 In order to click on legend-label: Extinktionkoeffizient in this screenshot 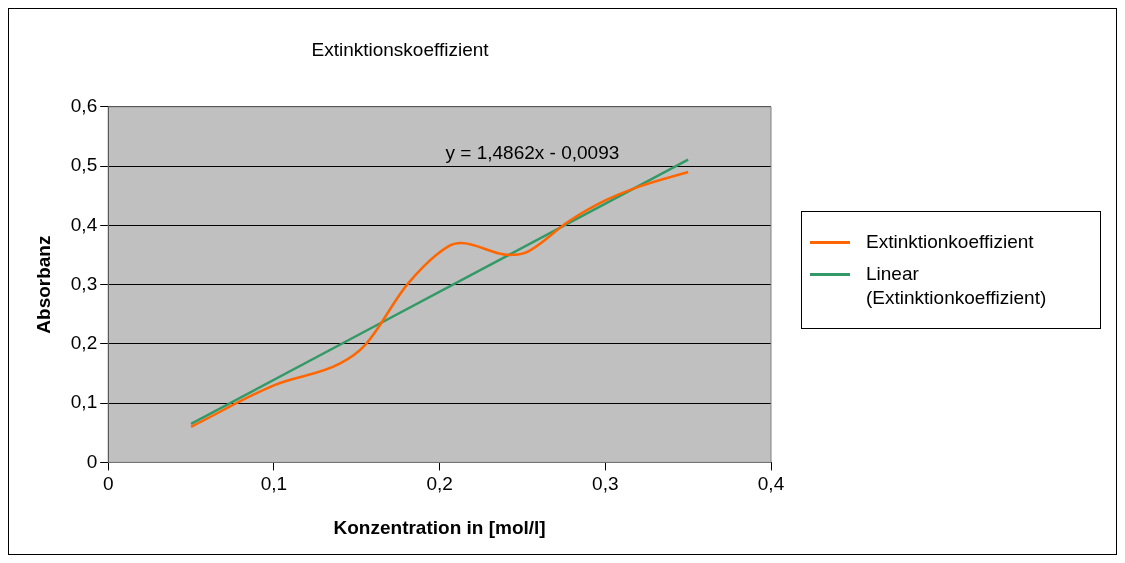, I will do `click(950, 242)`.